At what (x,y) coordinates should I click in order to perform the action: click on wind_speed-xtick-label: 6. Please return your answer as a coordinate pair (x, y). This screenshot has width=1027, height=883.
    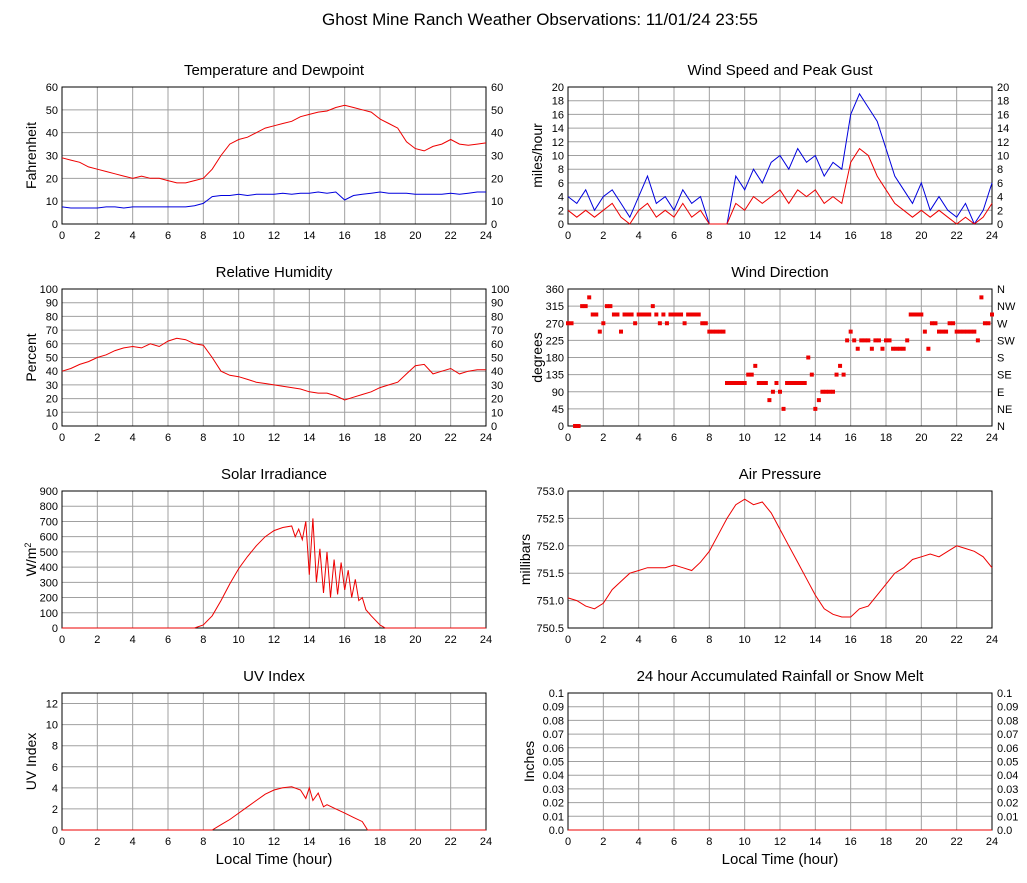
    Looking at the image, I should click on (674, 236).